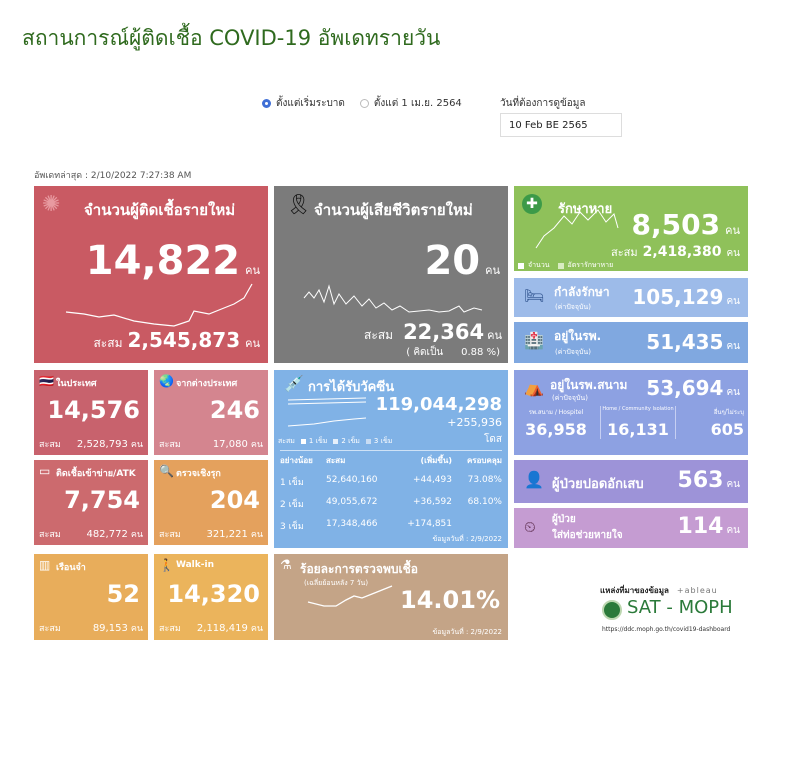 This screenshot has width=800, height=772. Describe the element at coordinates (709, 526) in the screenshot. I see `ventilator-value-row: 114 คน` at that location.